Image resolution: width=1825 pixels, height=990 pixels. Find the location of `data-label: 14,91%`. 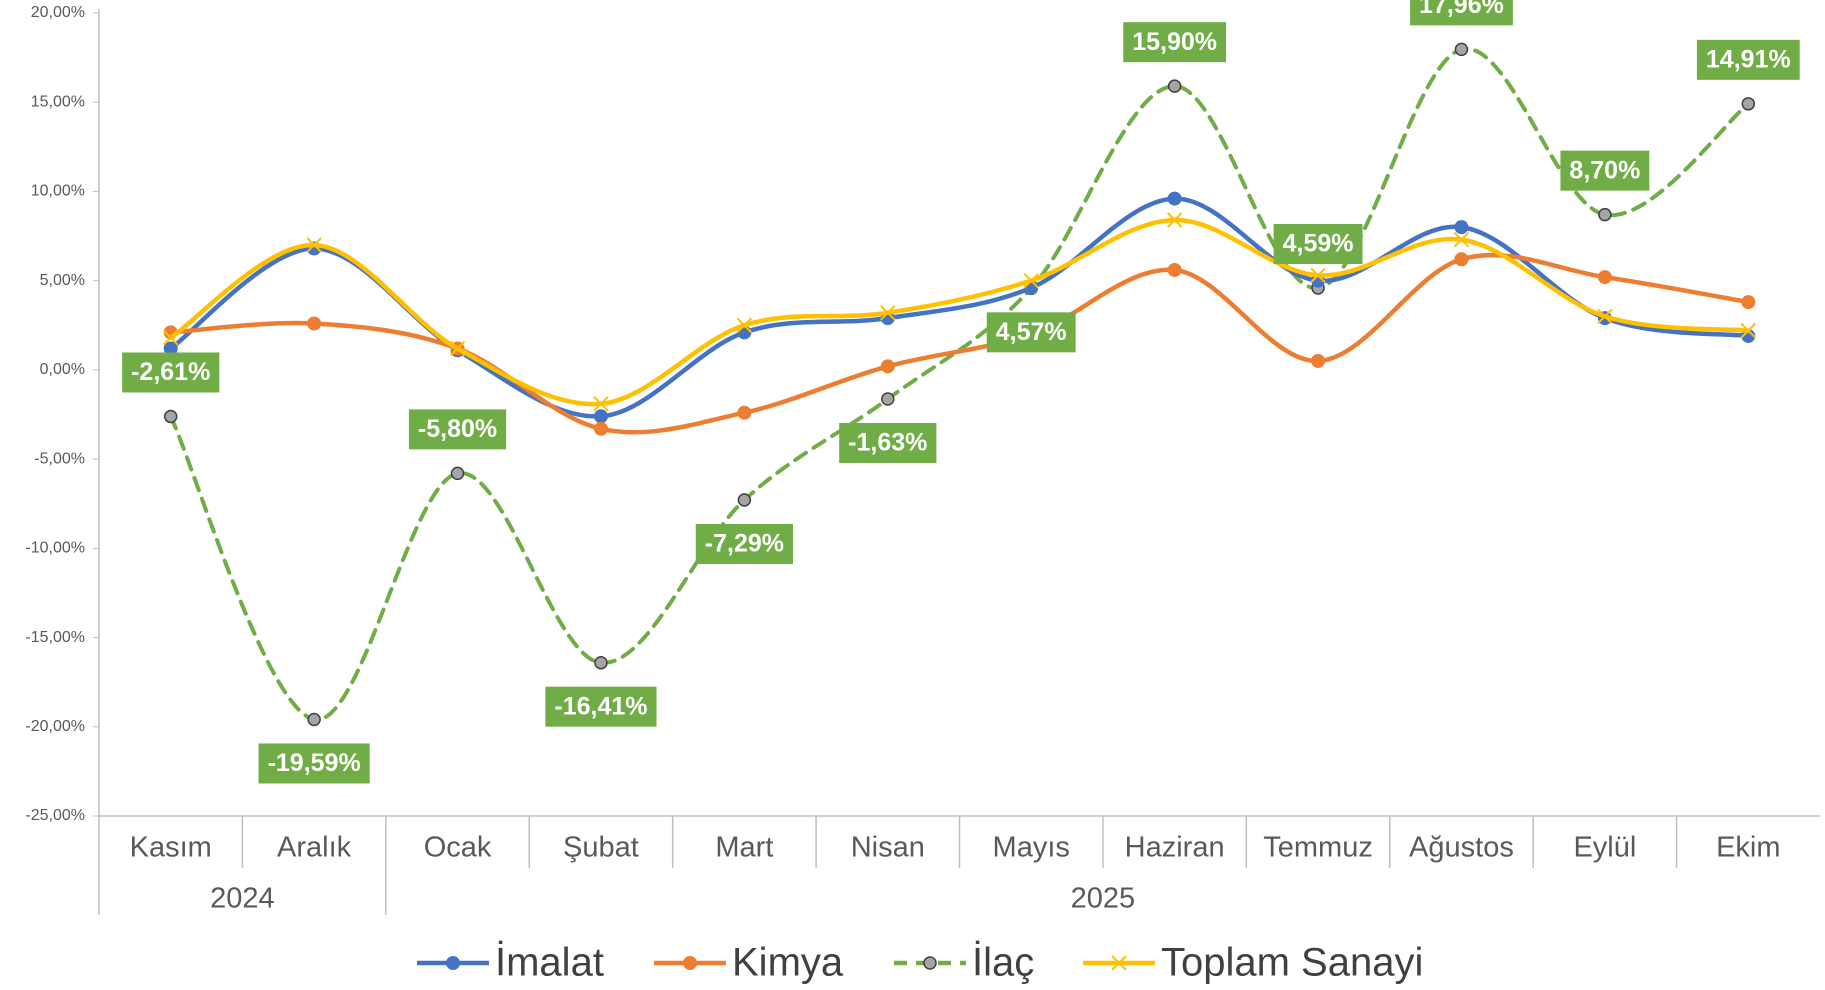

data-label: 14,91% is located at coordinates (1748, 59).